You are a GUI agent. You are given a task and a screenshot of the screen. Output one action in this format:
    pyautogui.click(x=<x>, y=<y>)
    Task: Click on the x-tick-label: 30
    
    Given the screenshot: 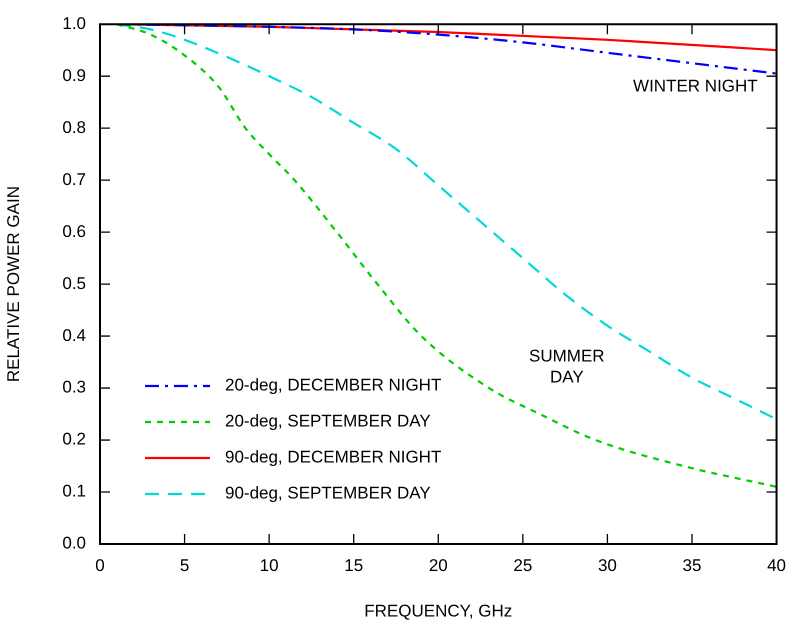 What is the action you would take?
    pyautogui.click(x=607, y=565)
    